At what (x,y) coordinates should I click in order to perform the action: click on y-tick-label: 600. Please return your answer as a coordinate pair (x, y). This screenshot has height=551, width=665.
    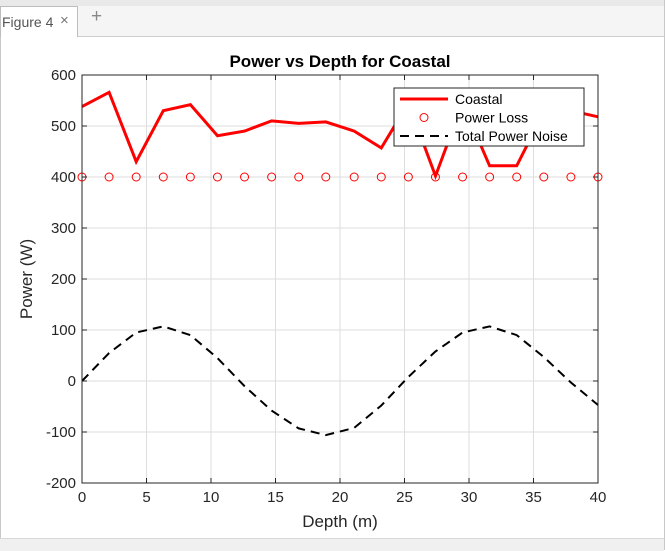
    Looking at the image, I should click on (63, 75).